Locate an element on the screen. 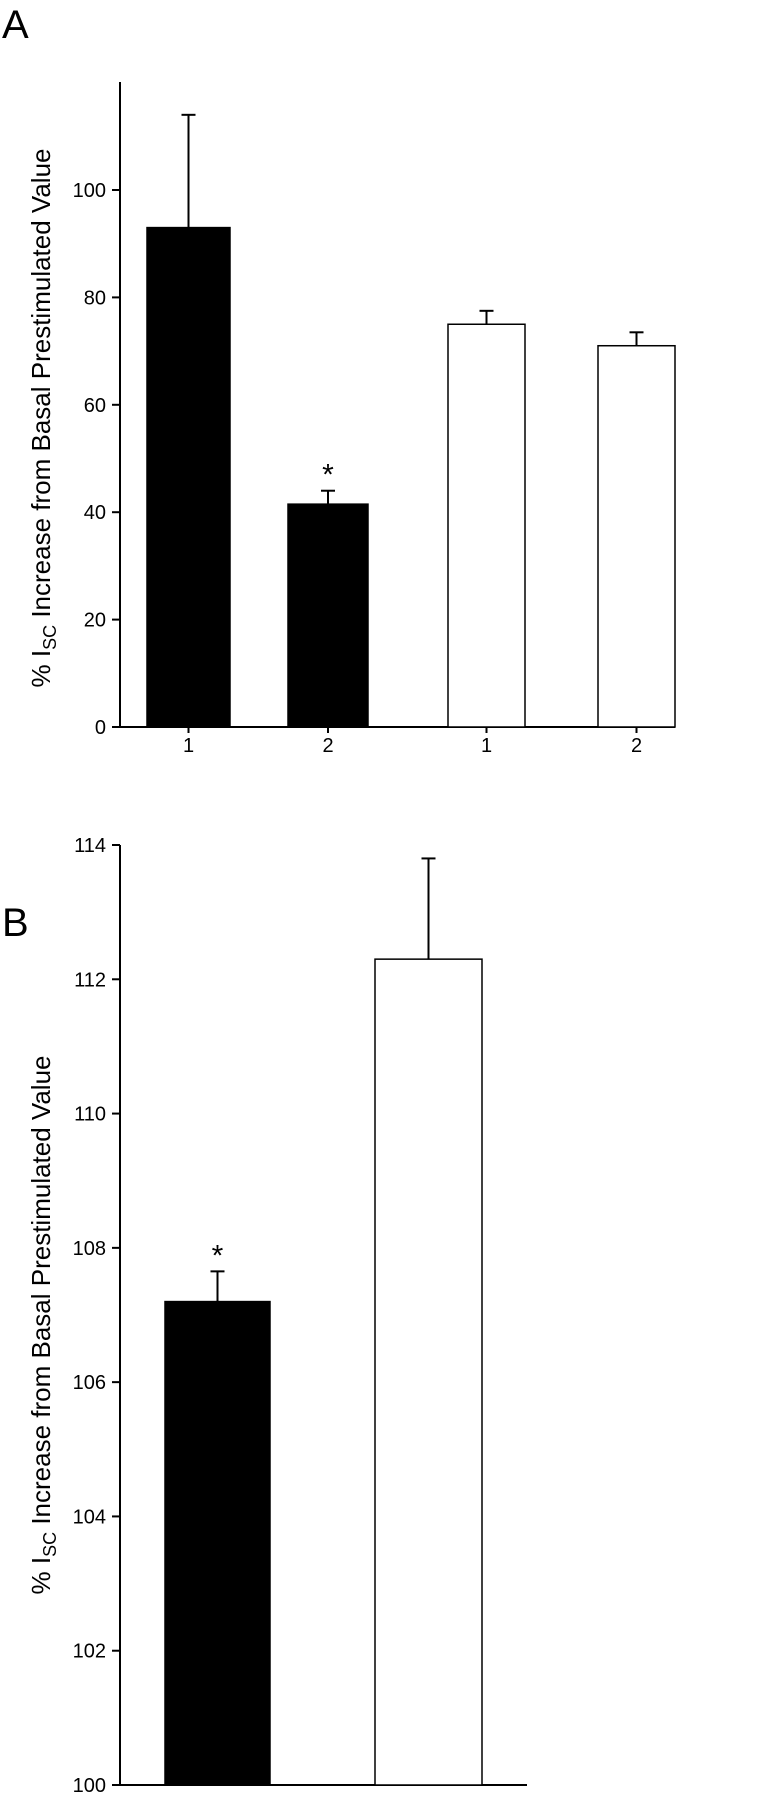 This screenshot has width=776, height=1800. y-tick-label: 60 is located at coordinates (95, 406).